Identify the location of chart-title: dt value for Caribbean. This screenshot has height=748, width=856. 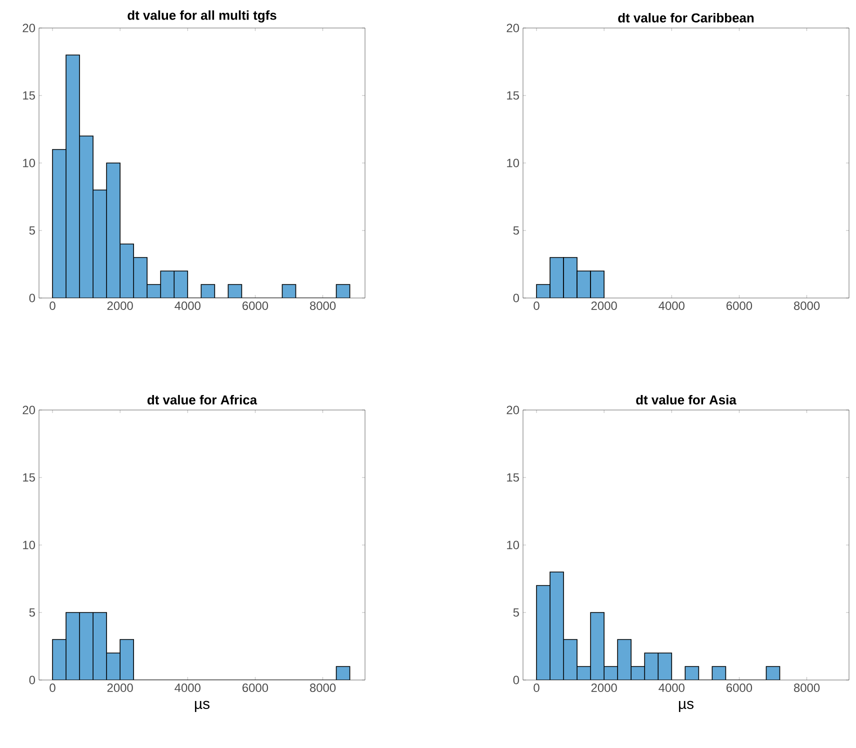
(686, 17).